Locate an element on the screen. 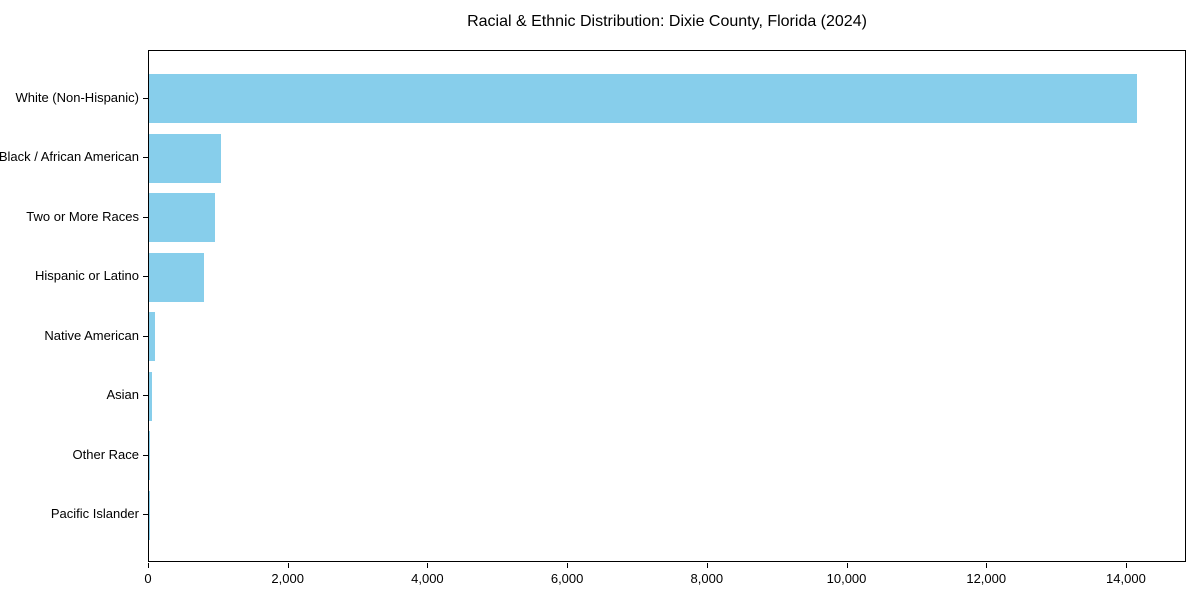  y-axis-label-other-race: Other Race is located at coordinates (105, 454).